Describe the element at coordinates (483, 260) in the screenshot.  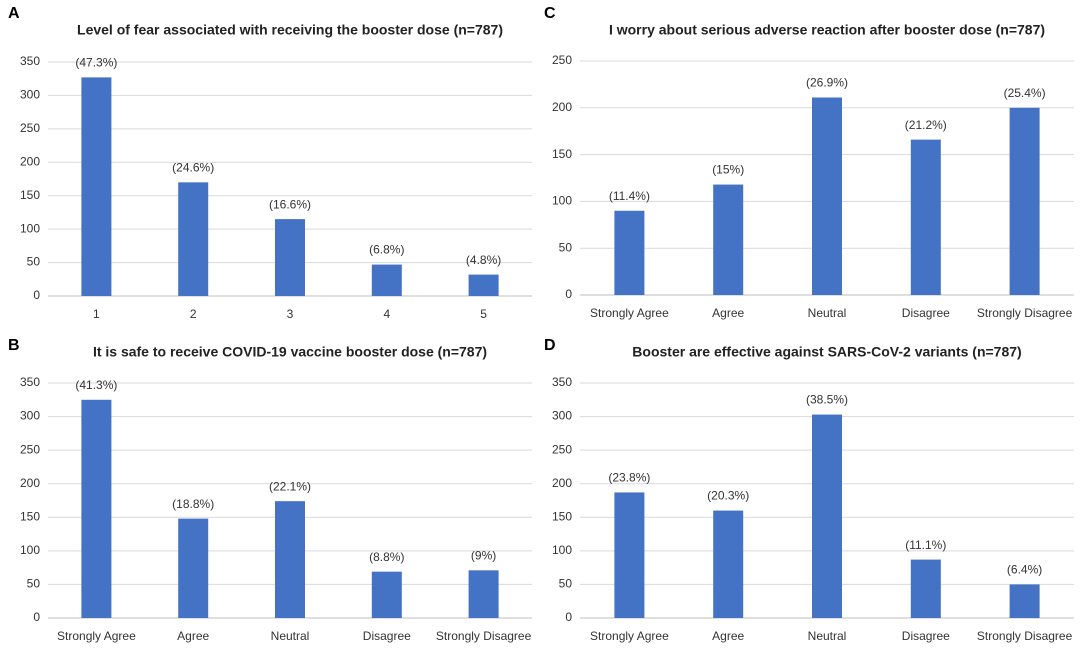
I see `bar-annotation: (4.8%)` at that location.